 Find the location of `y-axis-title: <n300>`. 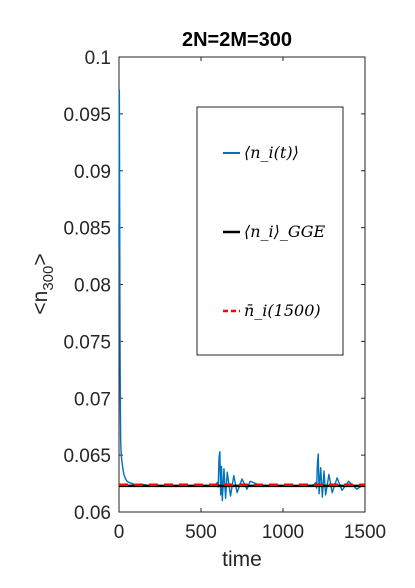

y-axis-title: <n300> is located at coordinates (43, 283).